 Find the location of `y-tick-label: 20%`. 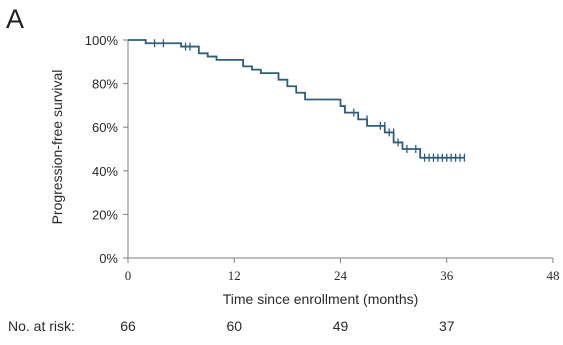

y-tick-label: 20% is located at coordinates (105, 214).